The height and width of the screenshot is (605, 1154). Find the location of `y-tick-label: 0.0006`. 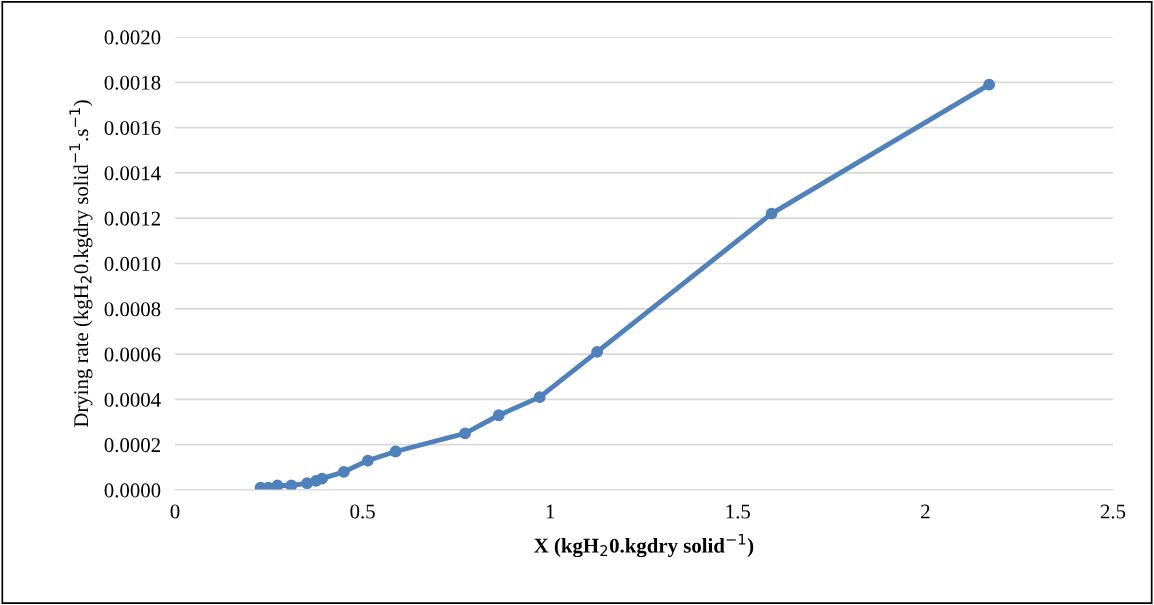

y-tick-label: 0.0006 is located at coordinates (132, 354).